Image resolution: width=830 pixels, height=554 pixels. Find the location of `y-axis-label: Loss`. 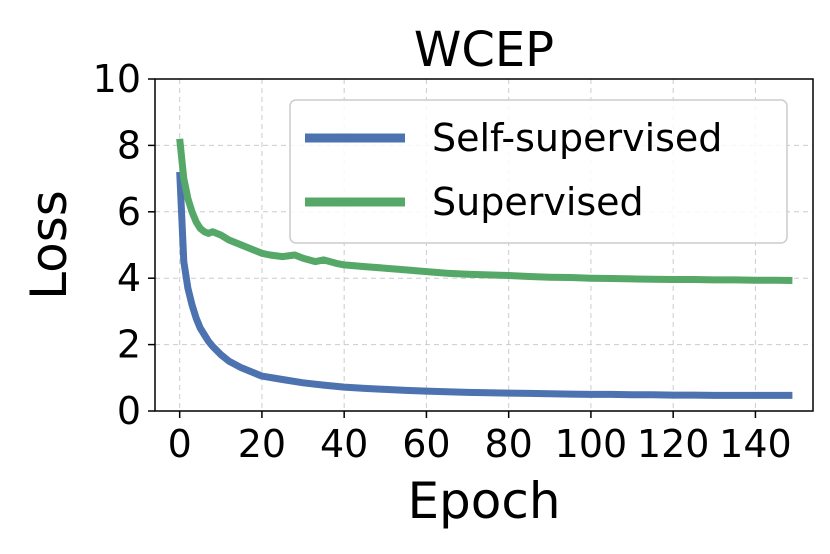

y-axis-label: Loss is located at coordinates (49, 245).